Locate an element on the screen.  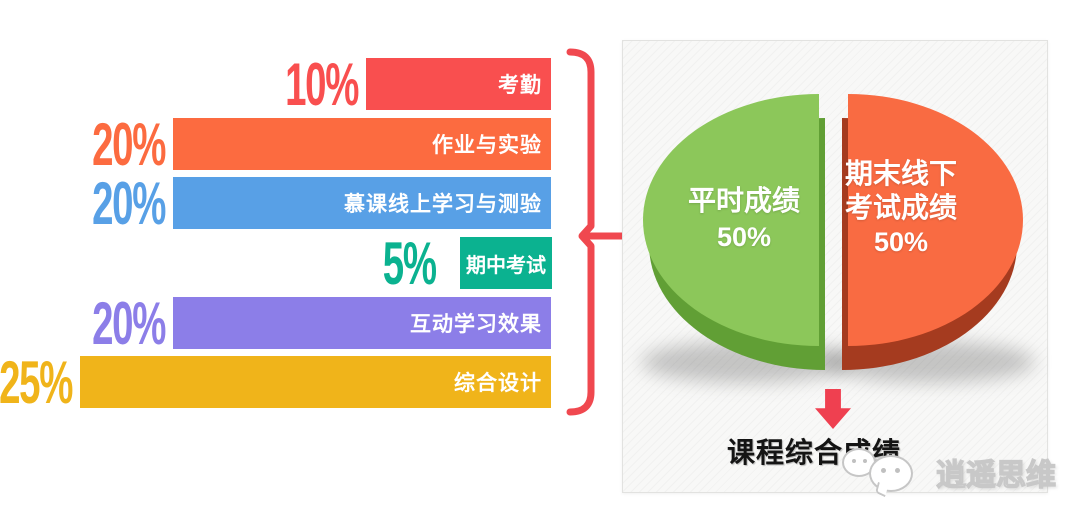
pie-right-slice is located at coordinates (935, 220).